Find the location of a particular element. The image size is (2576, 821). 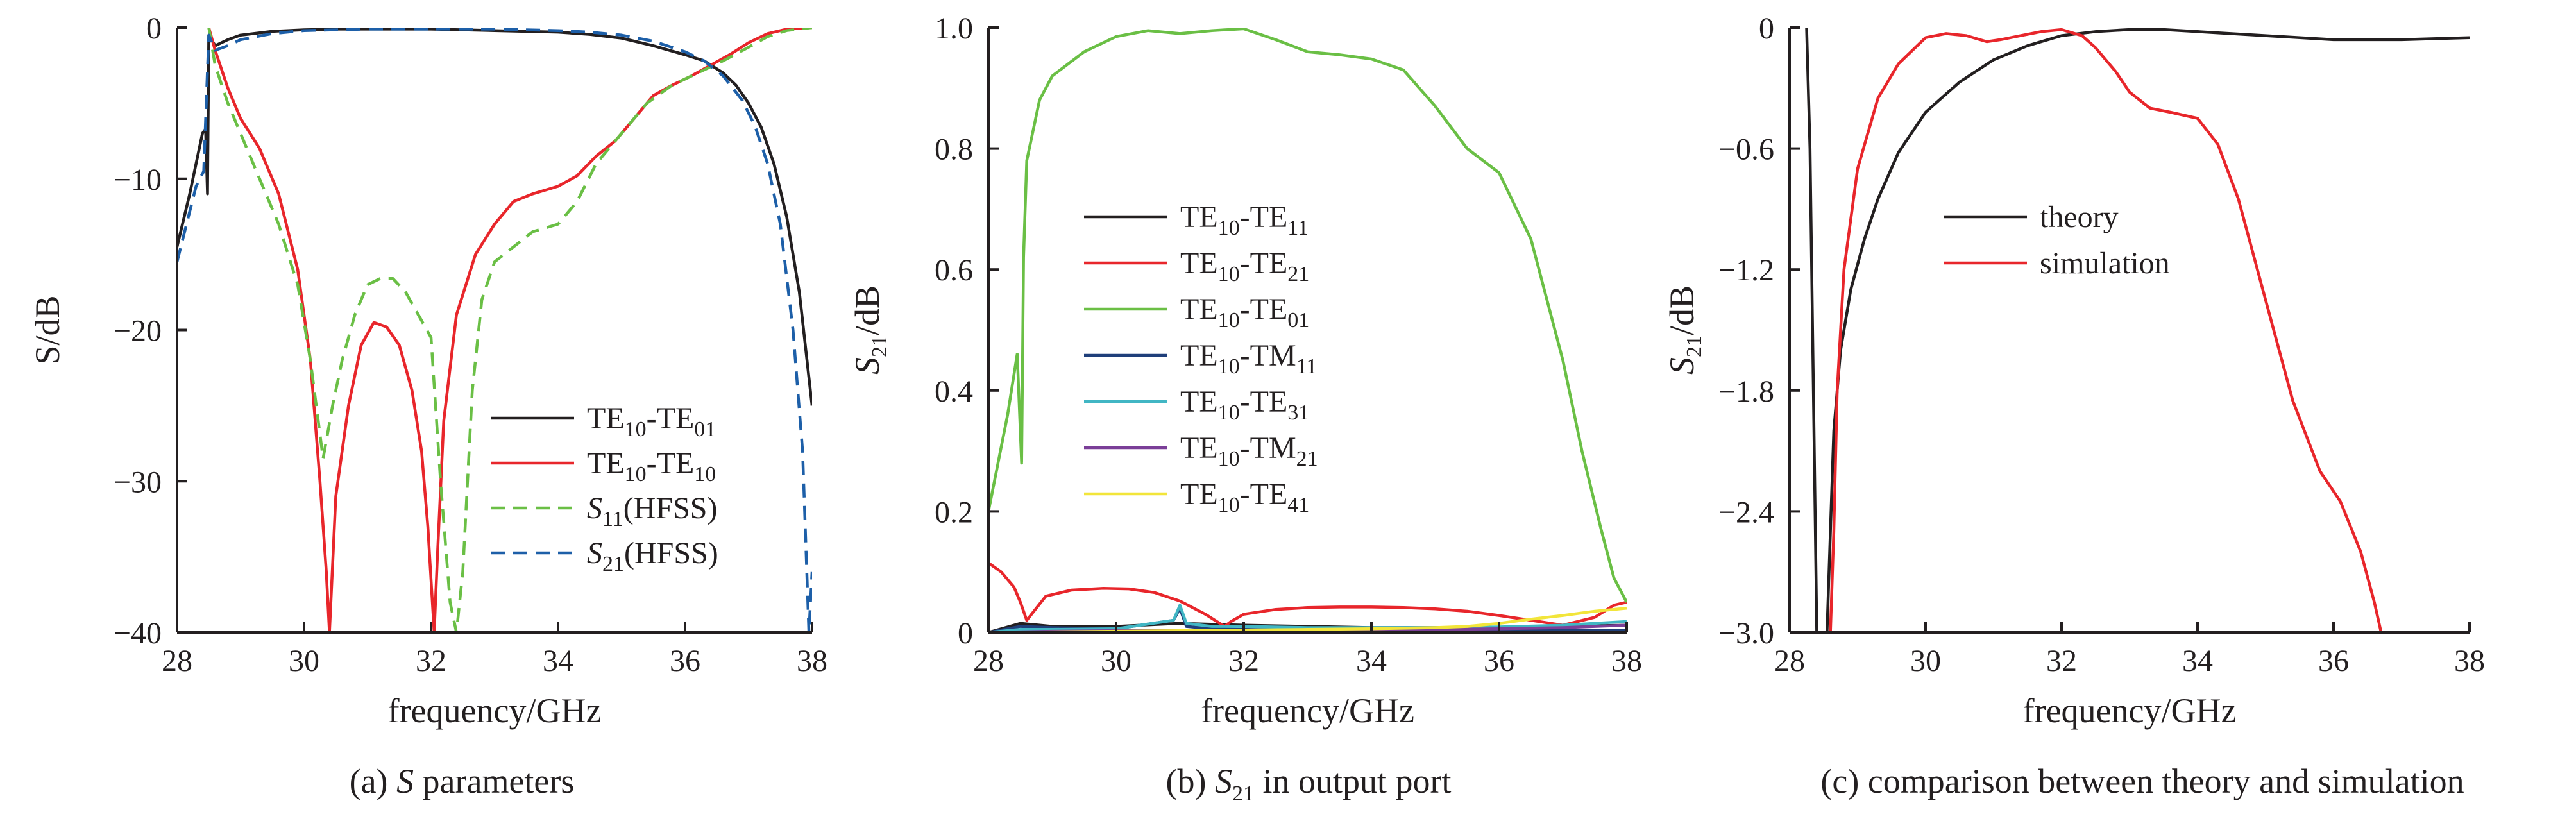

legend-label: TE10-TE21 is located at coordinates (1244, 266).